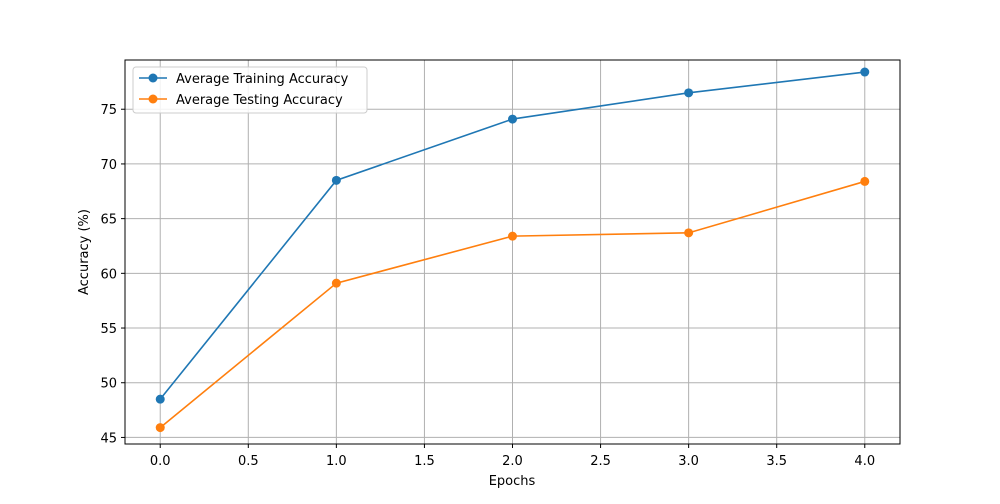 The width and height of the screenshot is (1000, 504). Describe the element at coordinates (108, 165) in the screenshot. I see `y-tick-label: 70` at that location.